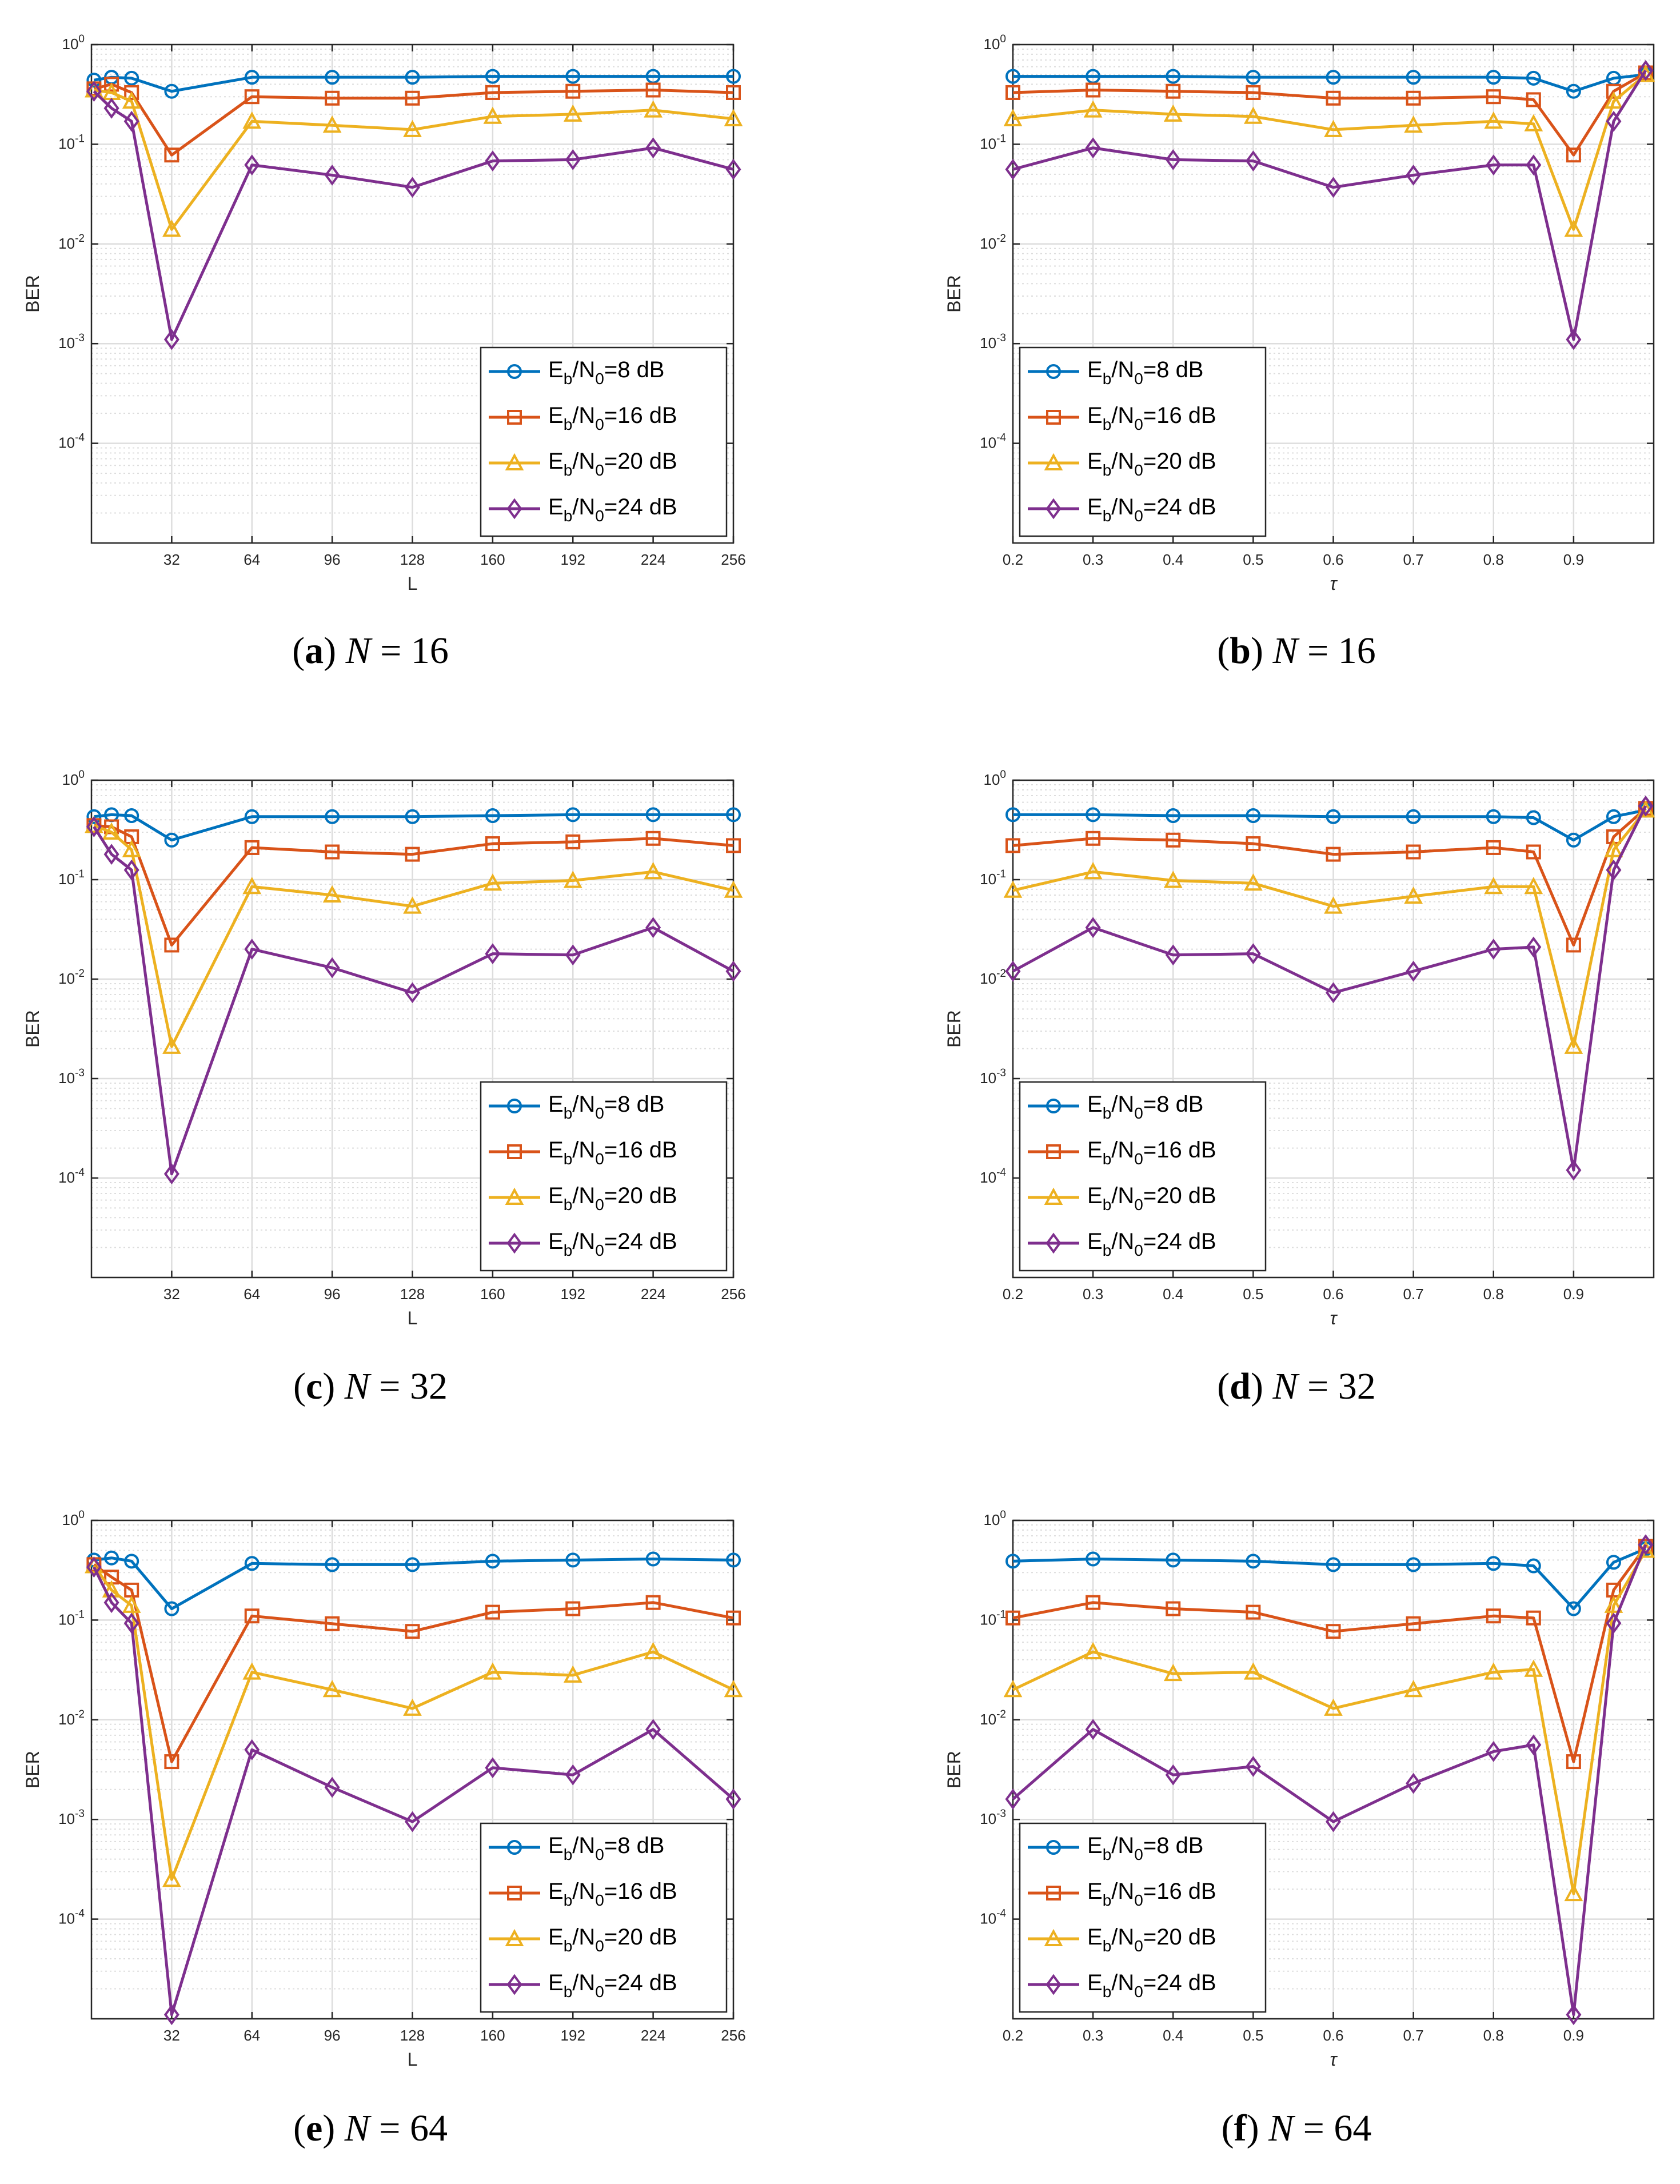 The height and width of the screenshot is (2184, 1680). I want to click on x-tick-label: 0.4, so click(1173, 1294).